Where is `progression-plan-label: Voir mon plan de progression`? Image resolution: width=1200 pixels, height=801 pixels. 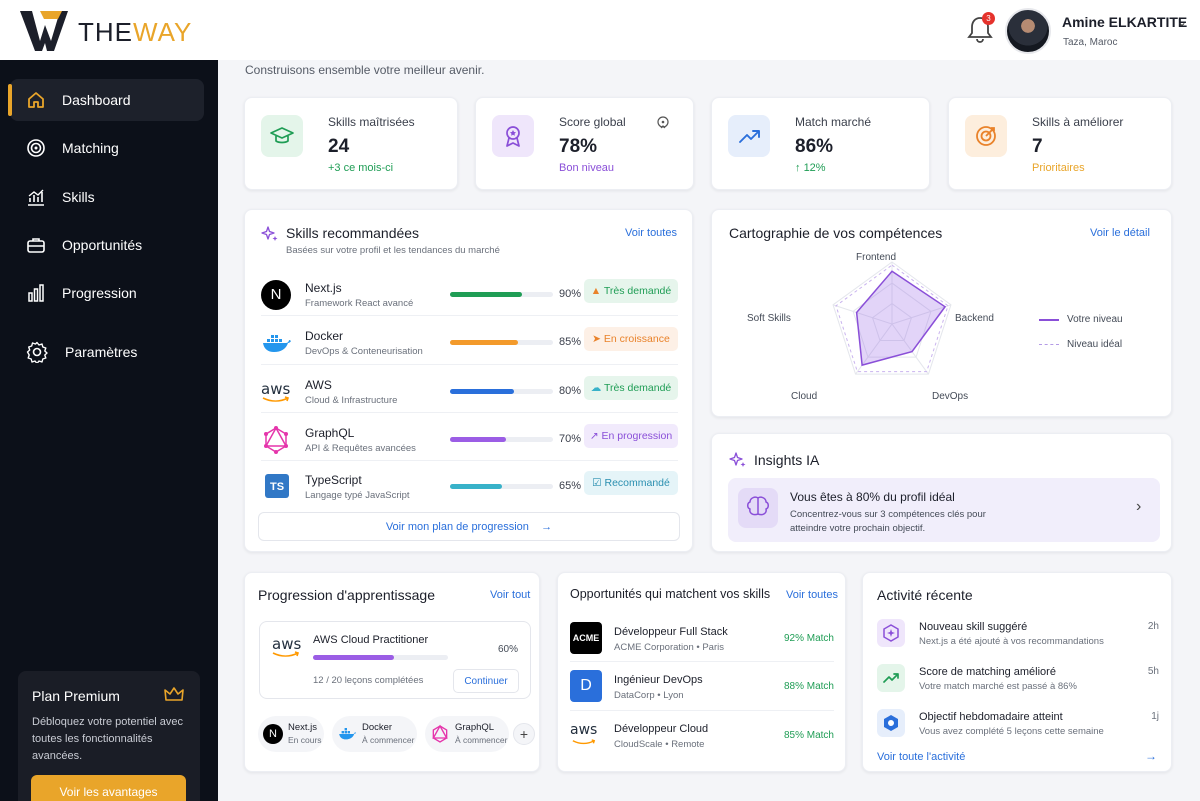 progression-plan-label: Voir mon plan de progression is located at coordinates (457, 527).